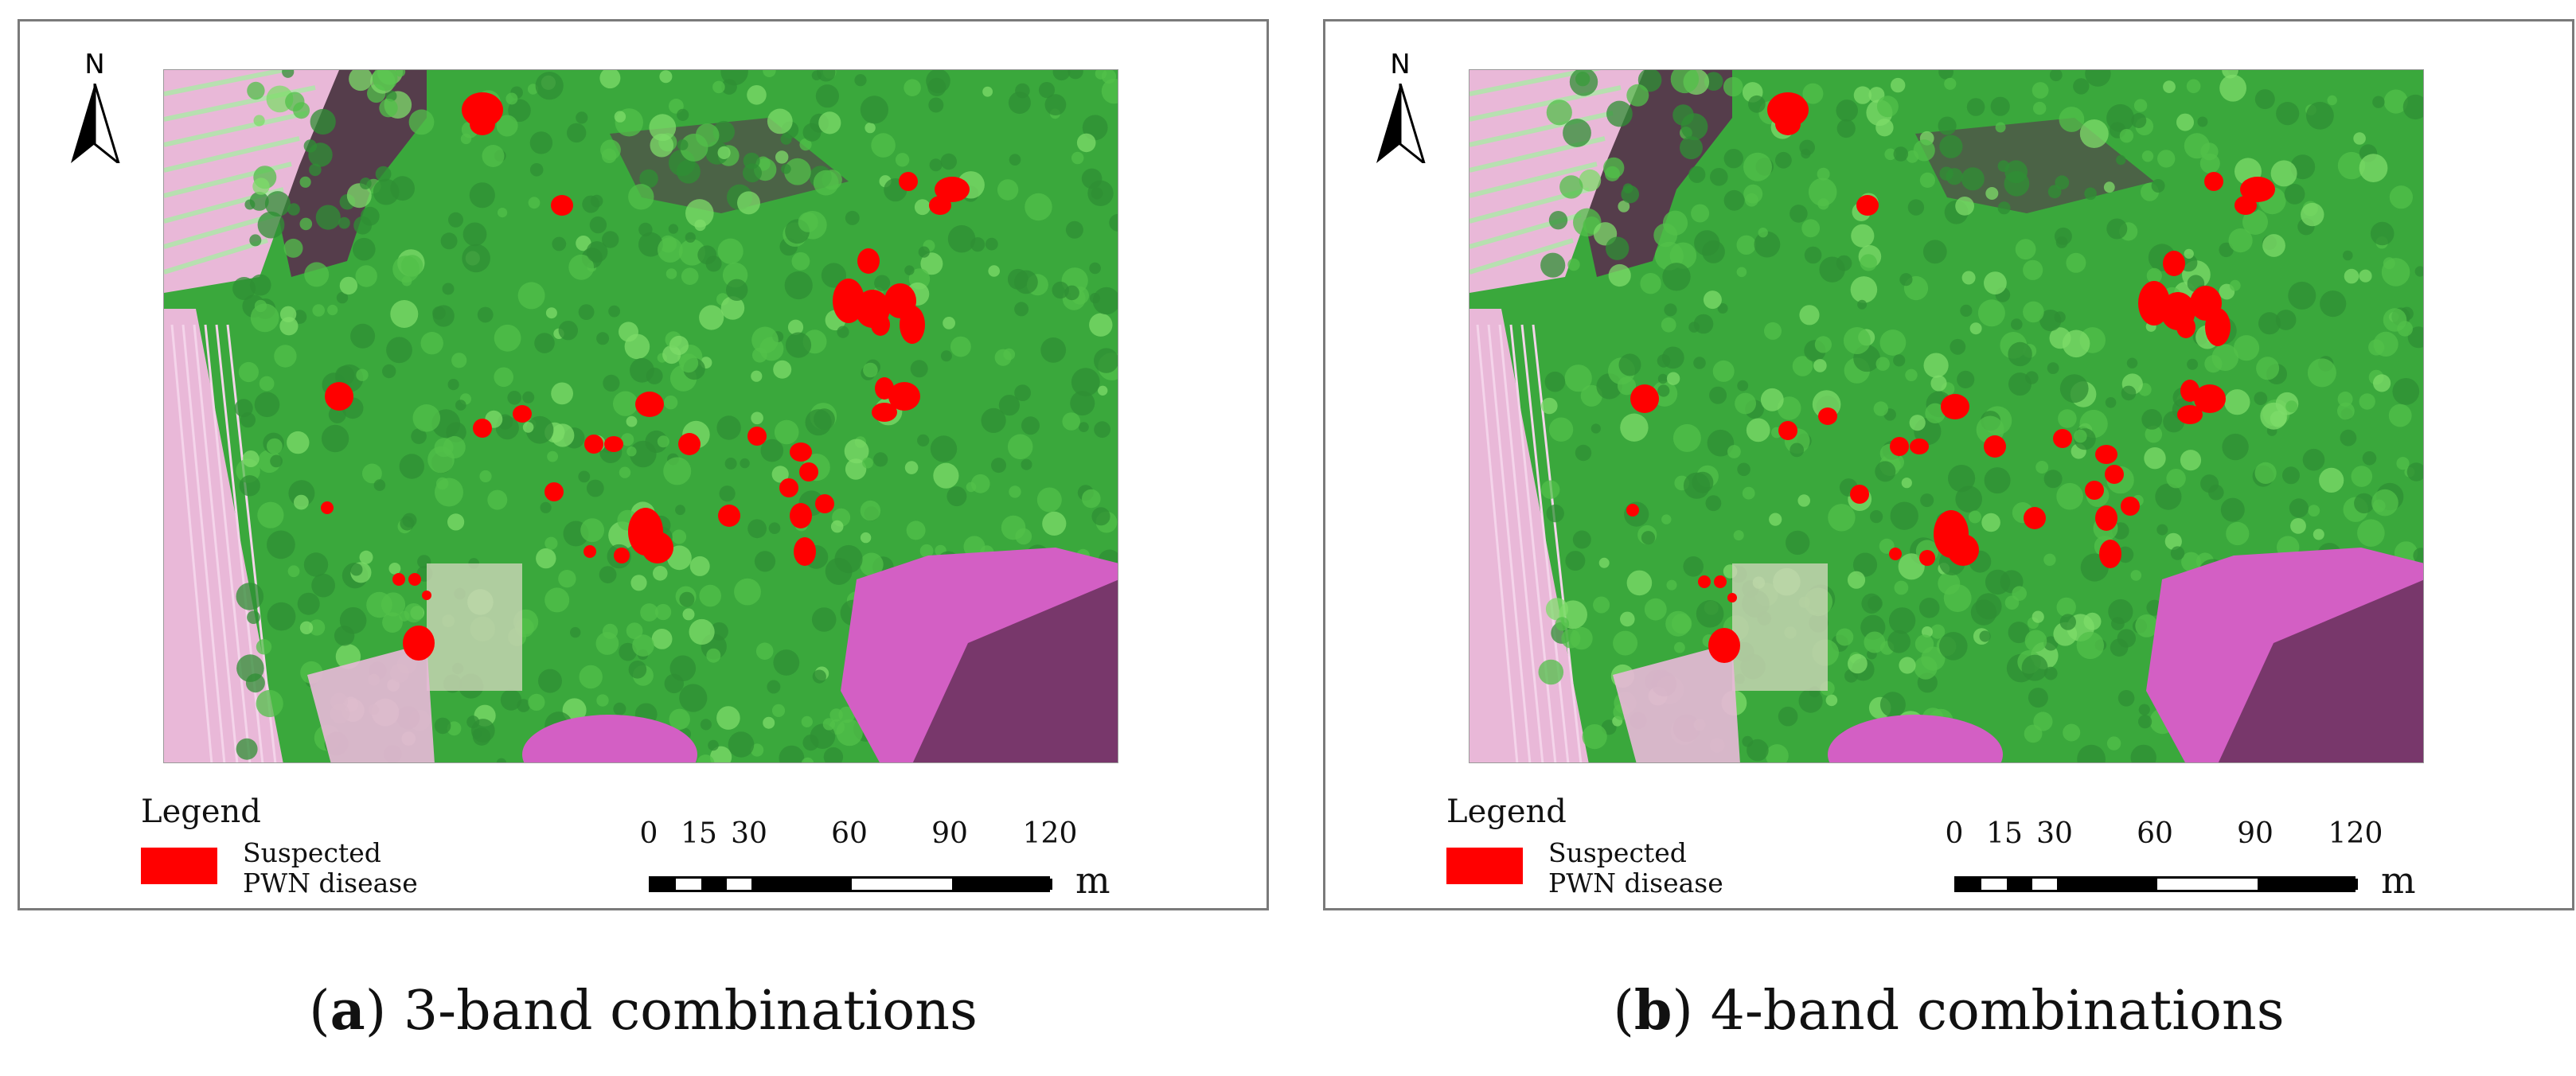  I want to click on legend-swatch, so click(179, 866).